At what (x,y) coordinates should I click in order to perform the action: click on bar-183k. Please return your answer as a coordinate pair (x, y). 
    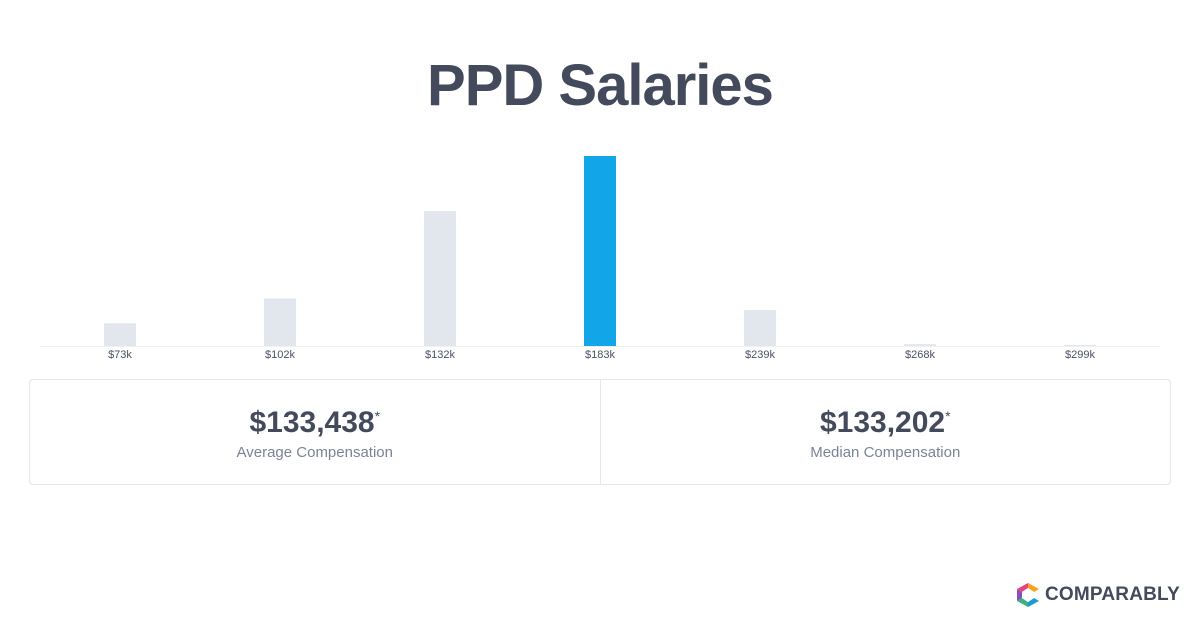
    Looking at the image, I should click on (600, 251).